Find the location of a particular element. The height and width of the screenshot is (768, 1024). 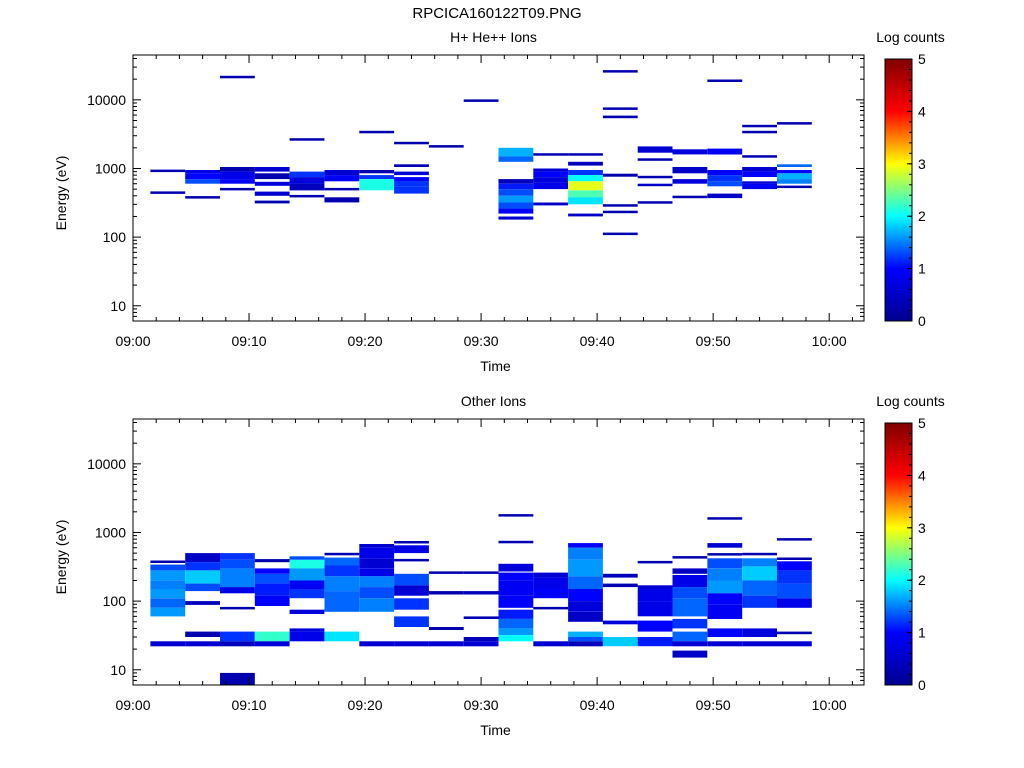

colorbar-label: Log counts is located at coordinates (910, 401).